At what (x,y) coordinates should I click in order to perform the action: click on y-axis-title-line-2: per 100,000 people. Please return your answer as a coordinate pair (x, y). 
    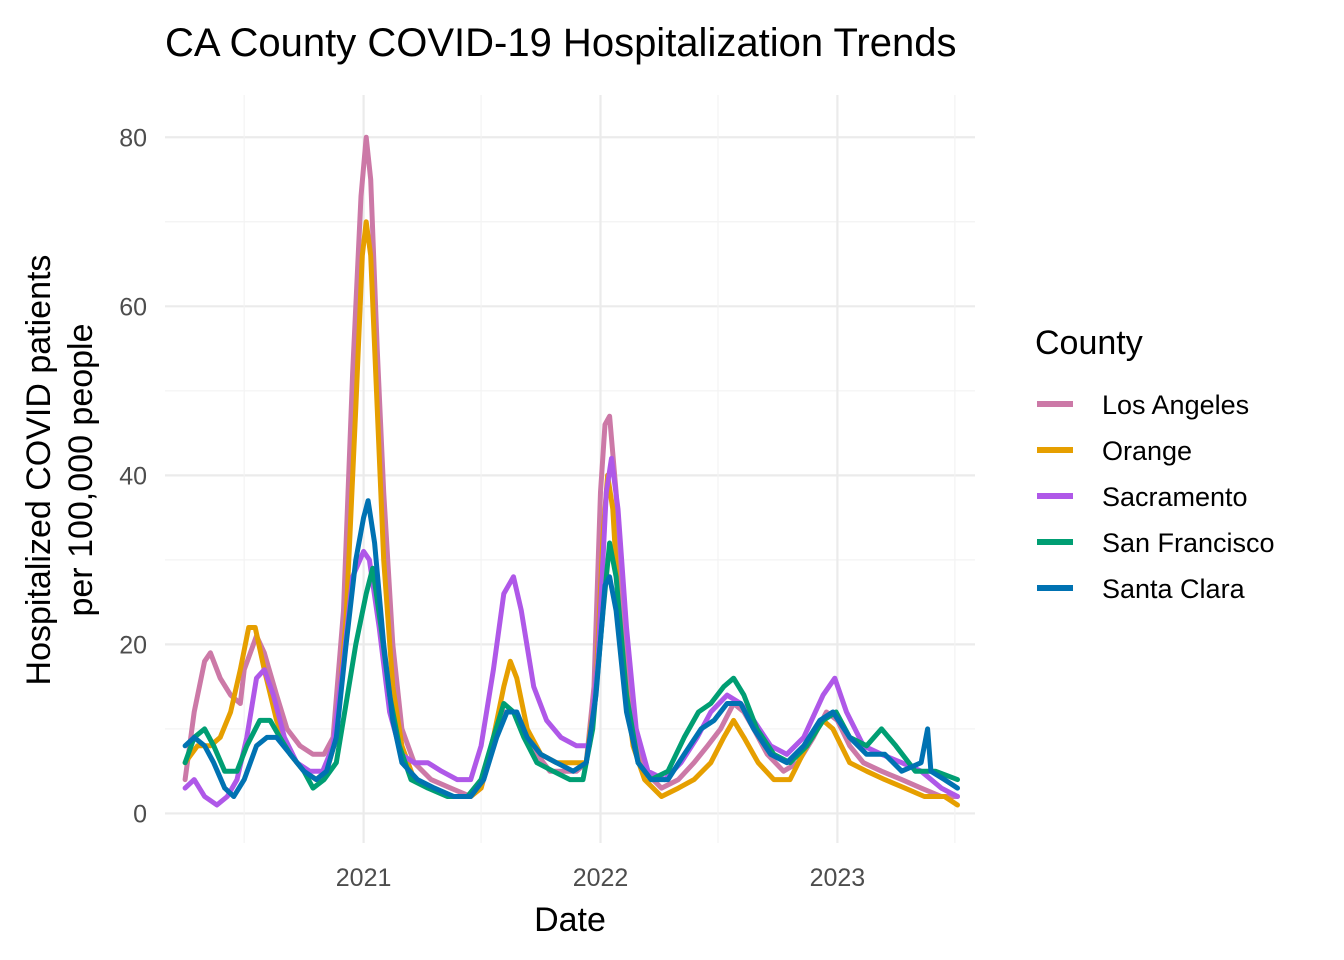
    Looking at the image, I should click on (81, 469).